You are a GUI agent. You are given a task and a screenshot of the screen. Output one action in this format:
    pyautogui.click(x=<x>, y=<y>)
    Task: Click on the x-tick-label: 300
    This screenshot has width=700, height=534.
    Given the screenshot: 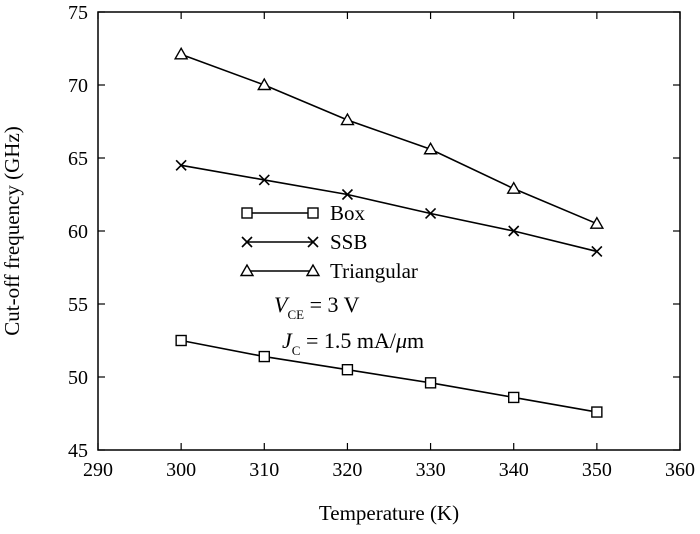 What is the action you would take?
    pyautogui.click(x=181, y=470)
    